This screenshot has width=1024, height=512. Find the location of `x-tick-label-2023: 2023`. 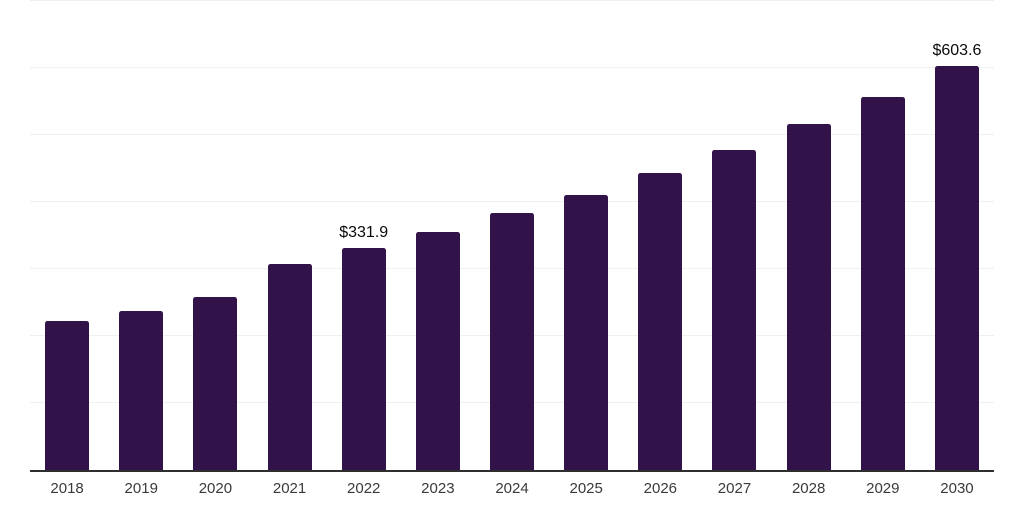

x-tick-label-2023: 2023 is located at coordinates (438, 488).